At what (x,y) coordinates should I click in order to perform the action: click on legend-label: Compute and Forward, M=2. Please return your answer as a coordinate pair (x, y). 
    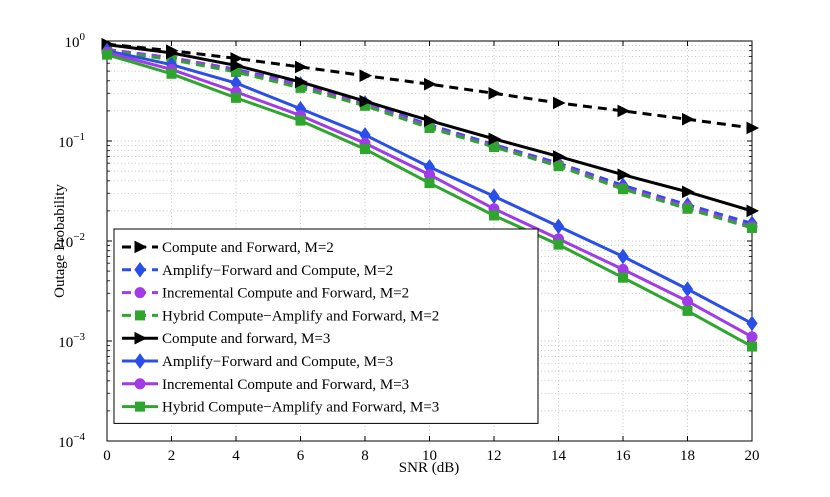
    Looking at the image, I should click on (248, 248).